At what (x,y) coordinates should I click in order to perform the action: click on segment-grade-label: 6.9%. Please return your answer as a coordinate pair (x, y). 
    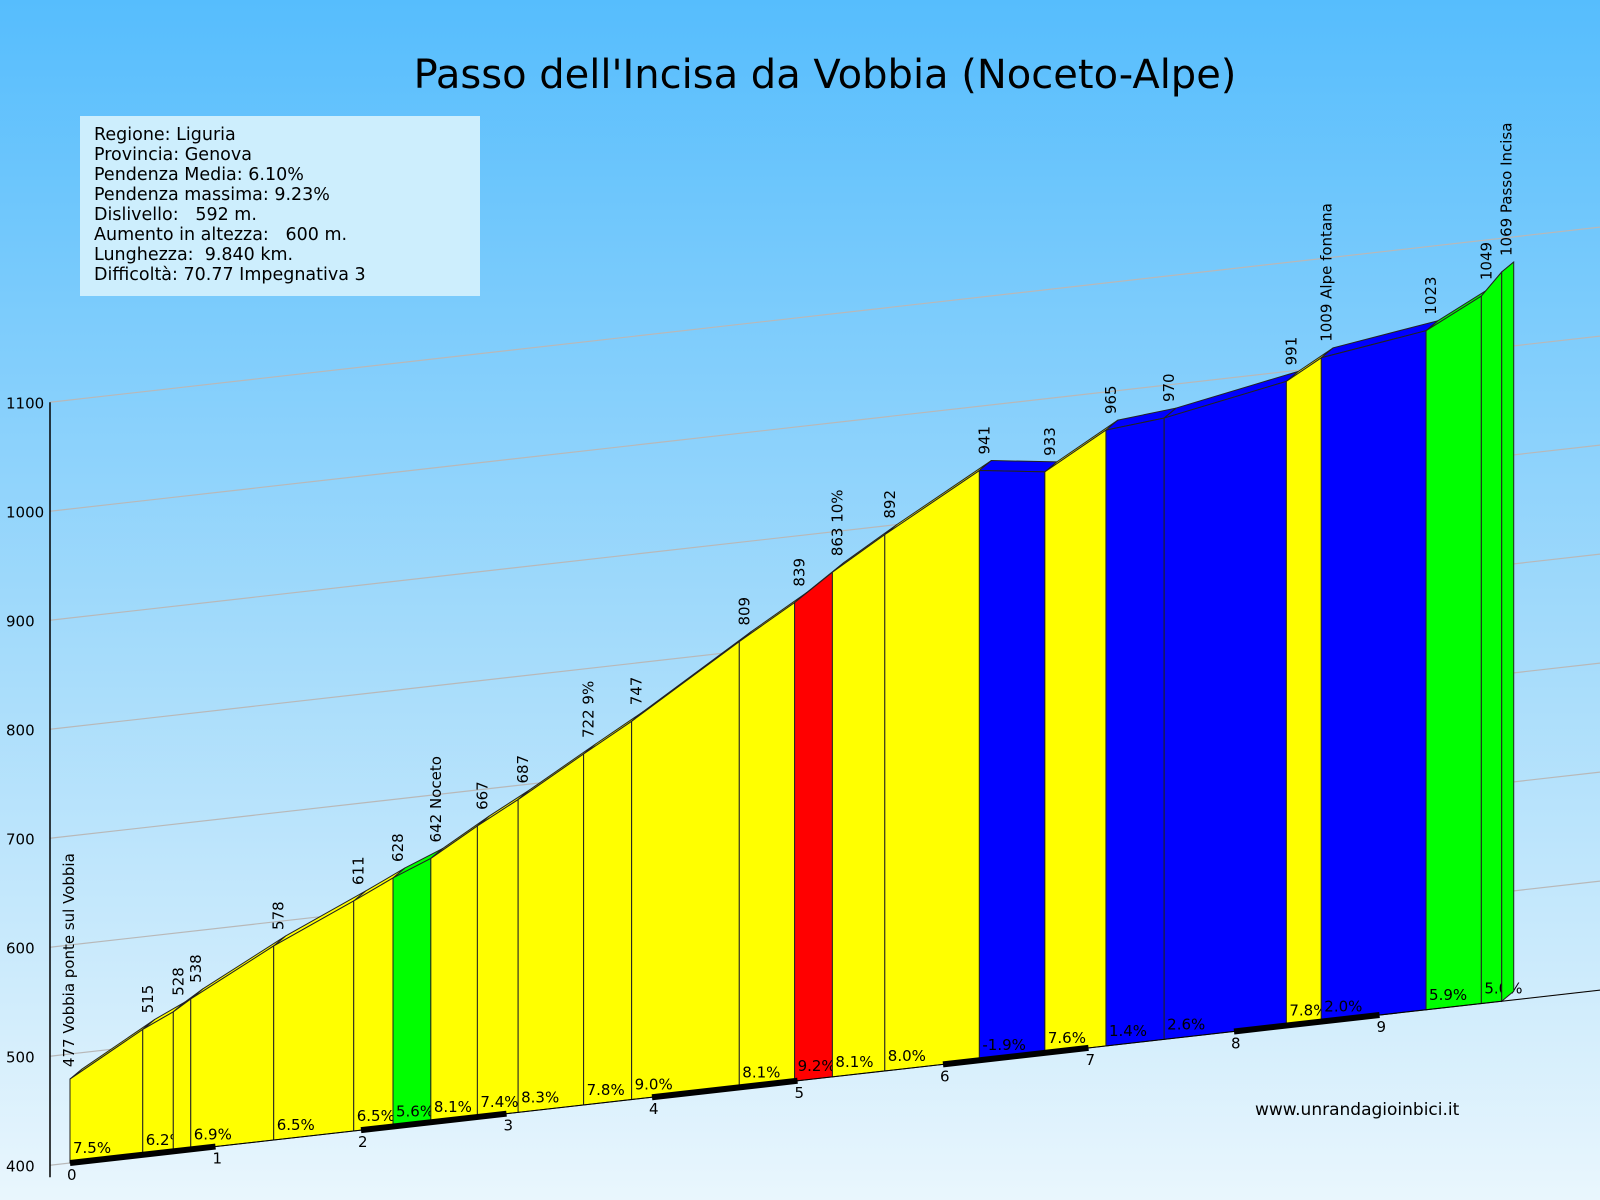
    Looking at the image, I should click on (213, 1134).